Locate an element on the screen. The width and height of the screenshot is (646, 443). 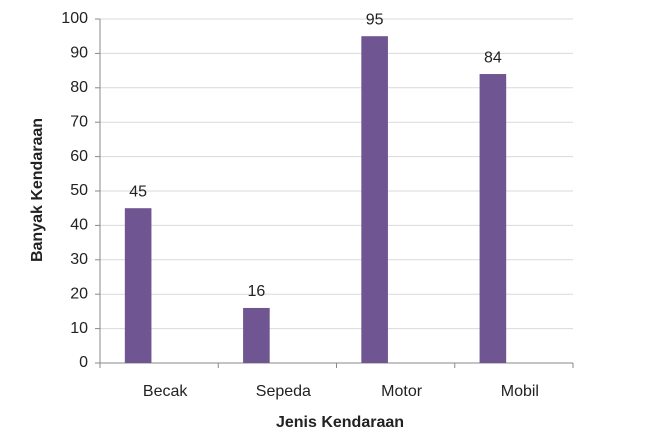
x-tick-label: Motor is located at coordinates (402, 391).